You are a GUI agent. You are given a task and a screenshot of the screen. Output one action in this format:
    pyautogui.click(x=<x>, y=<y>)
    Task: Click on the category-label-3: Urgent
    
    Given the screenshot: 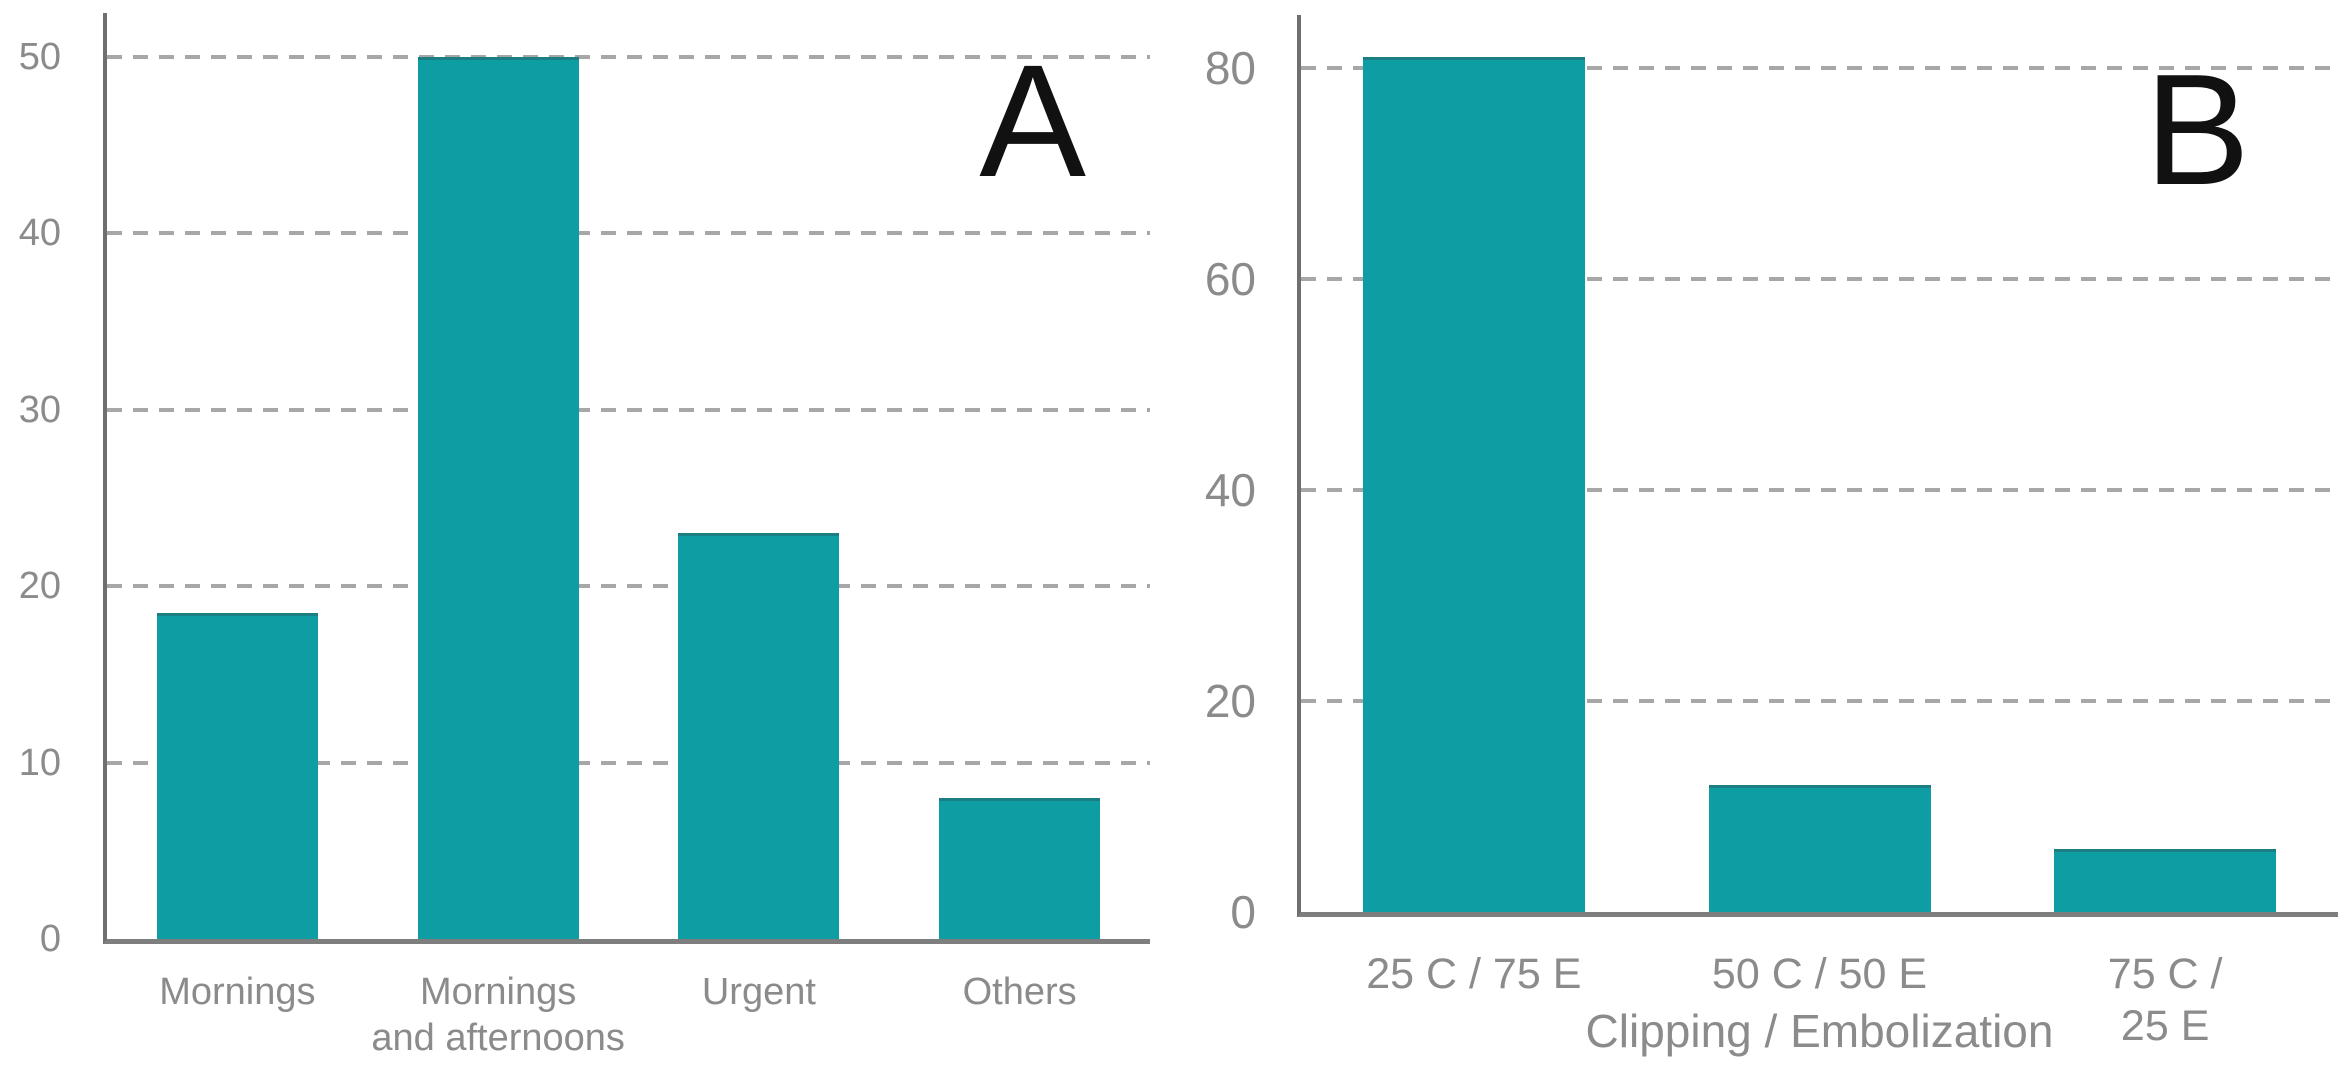 What is the action you would take?
    pyautogui.click(x=758, y=992)
    